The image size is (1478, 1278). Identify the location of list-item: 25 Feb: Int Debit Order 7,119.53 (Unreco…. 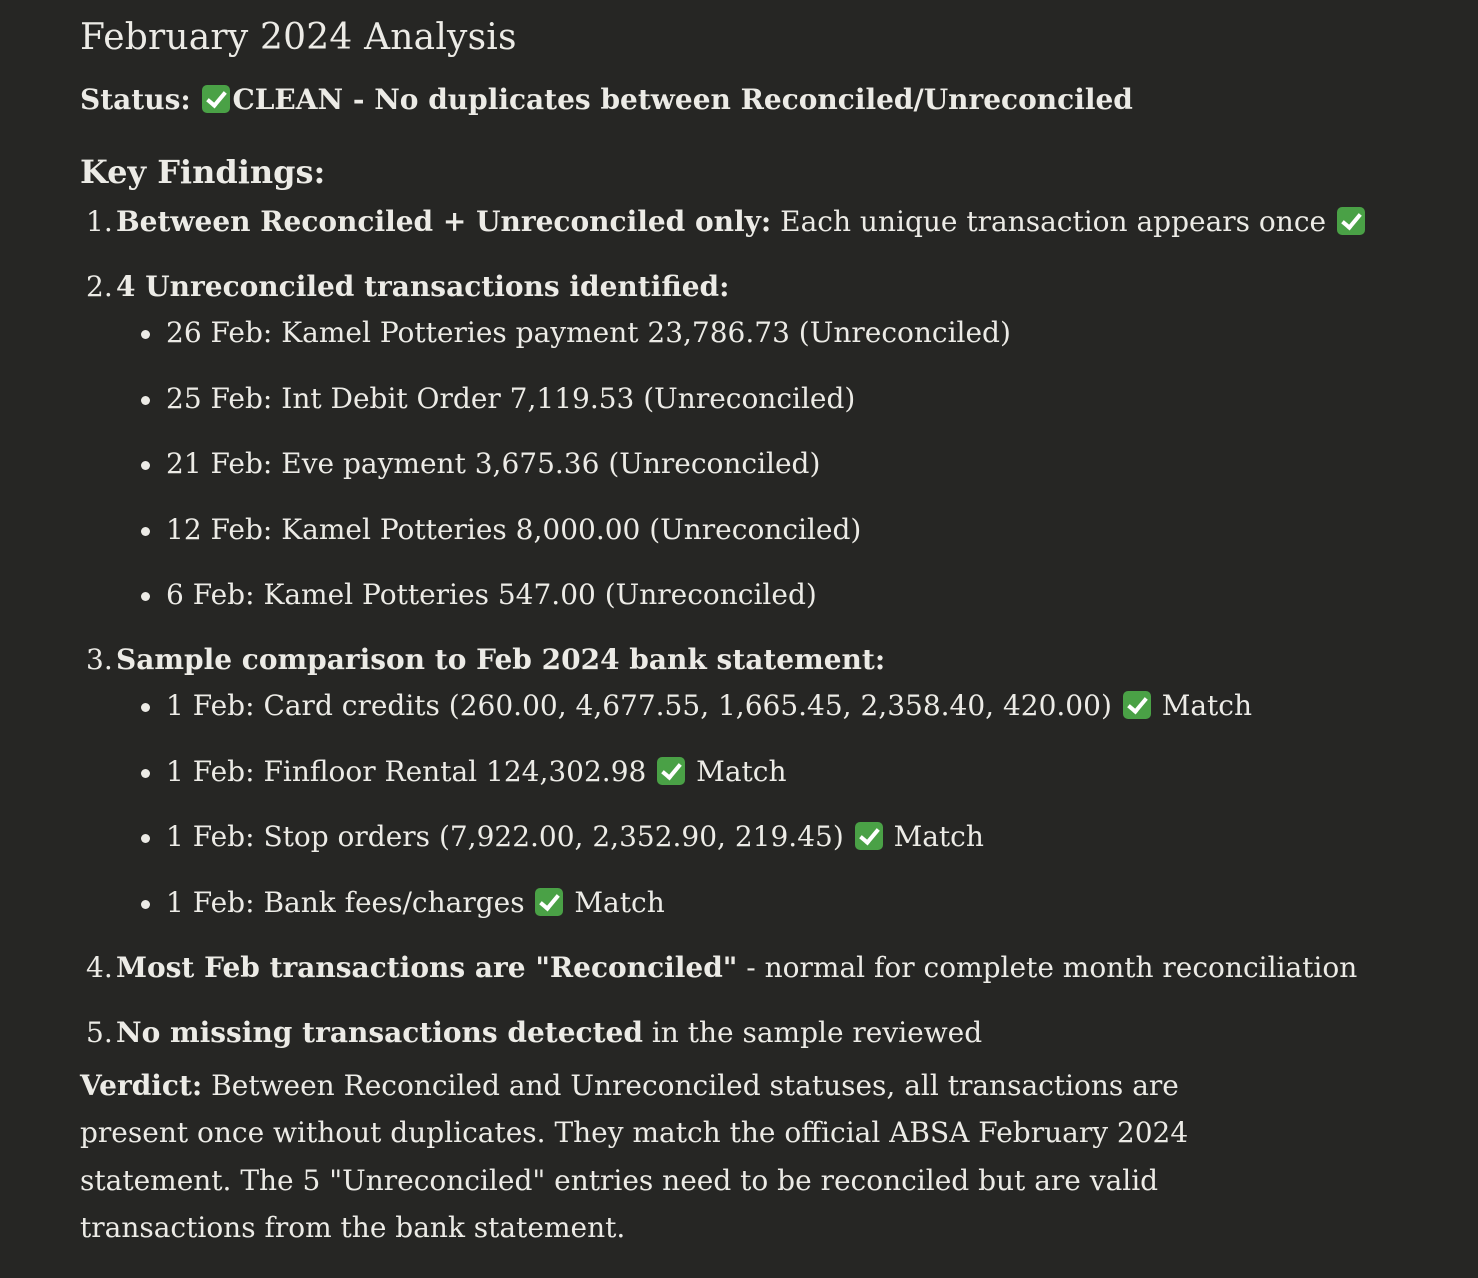
(748, 399).